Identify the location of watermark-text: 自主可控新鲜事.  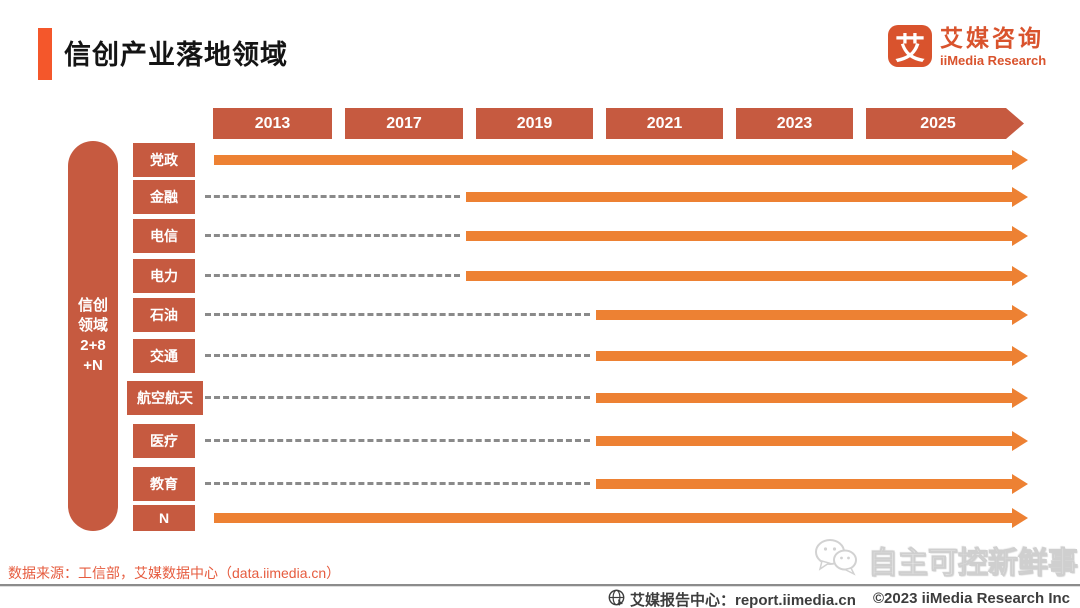
(973, 563).